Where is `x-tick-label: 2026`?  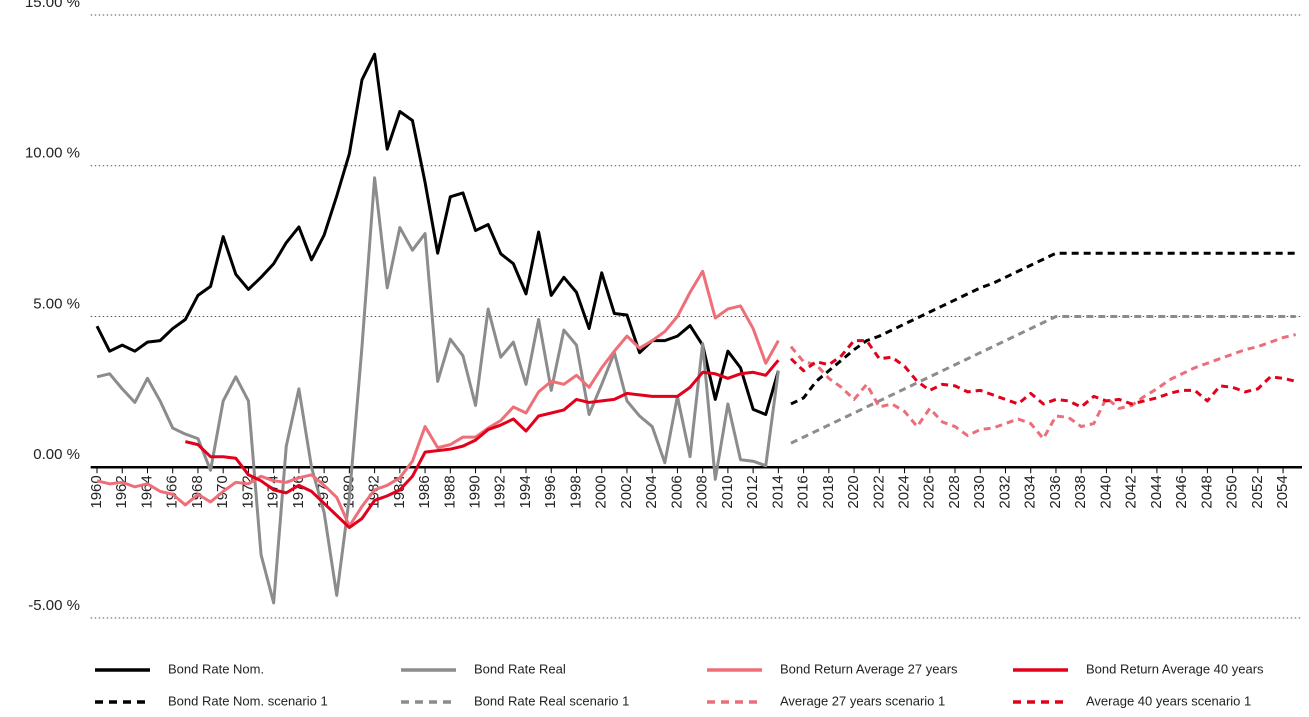 x-tick-label: 2026 is located at coordinates (929, 491).